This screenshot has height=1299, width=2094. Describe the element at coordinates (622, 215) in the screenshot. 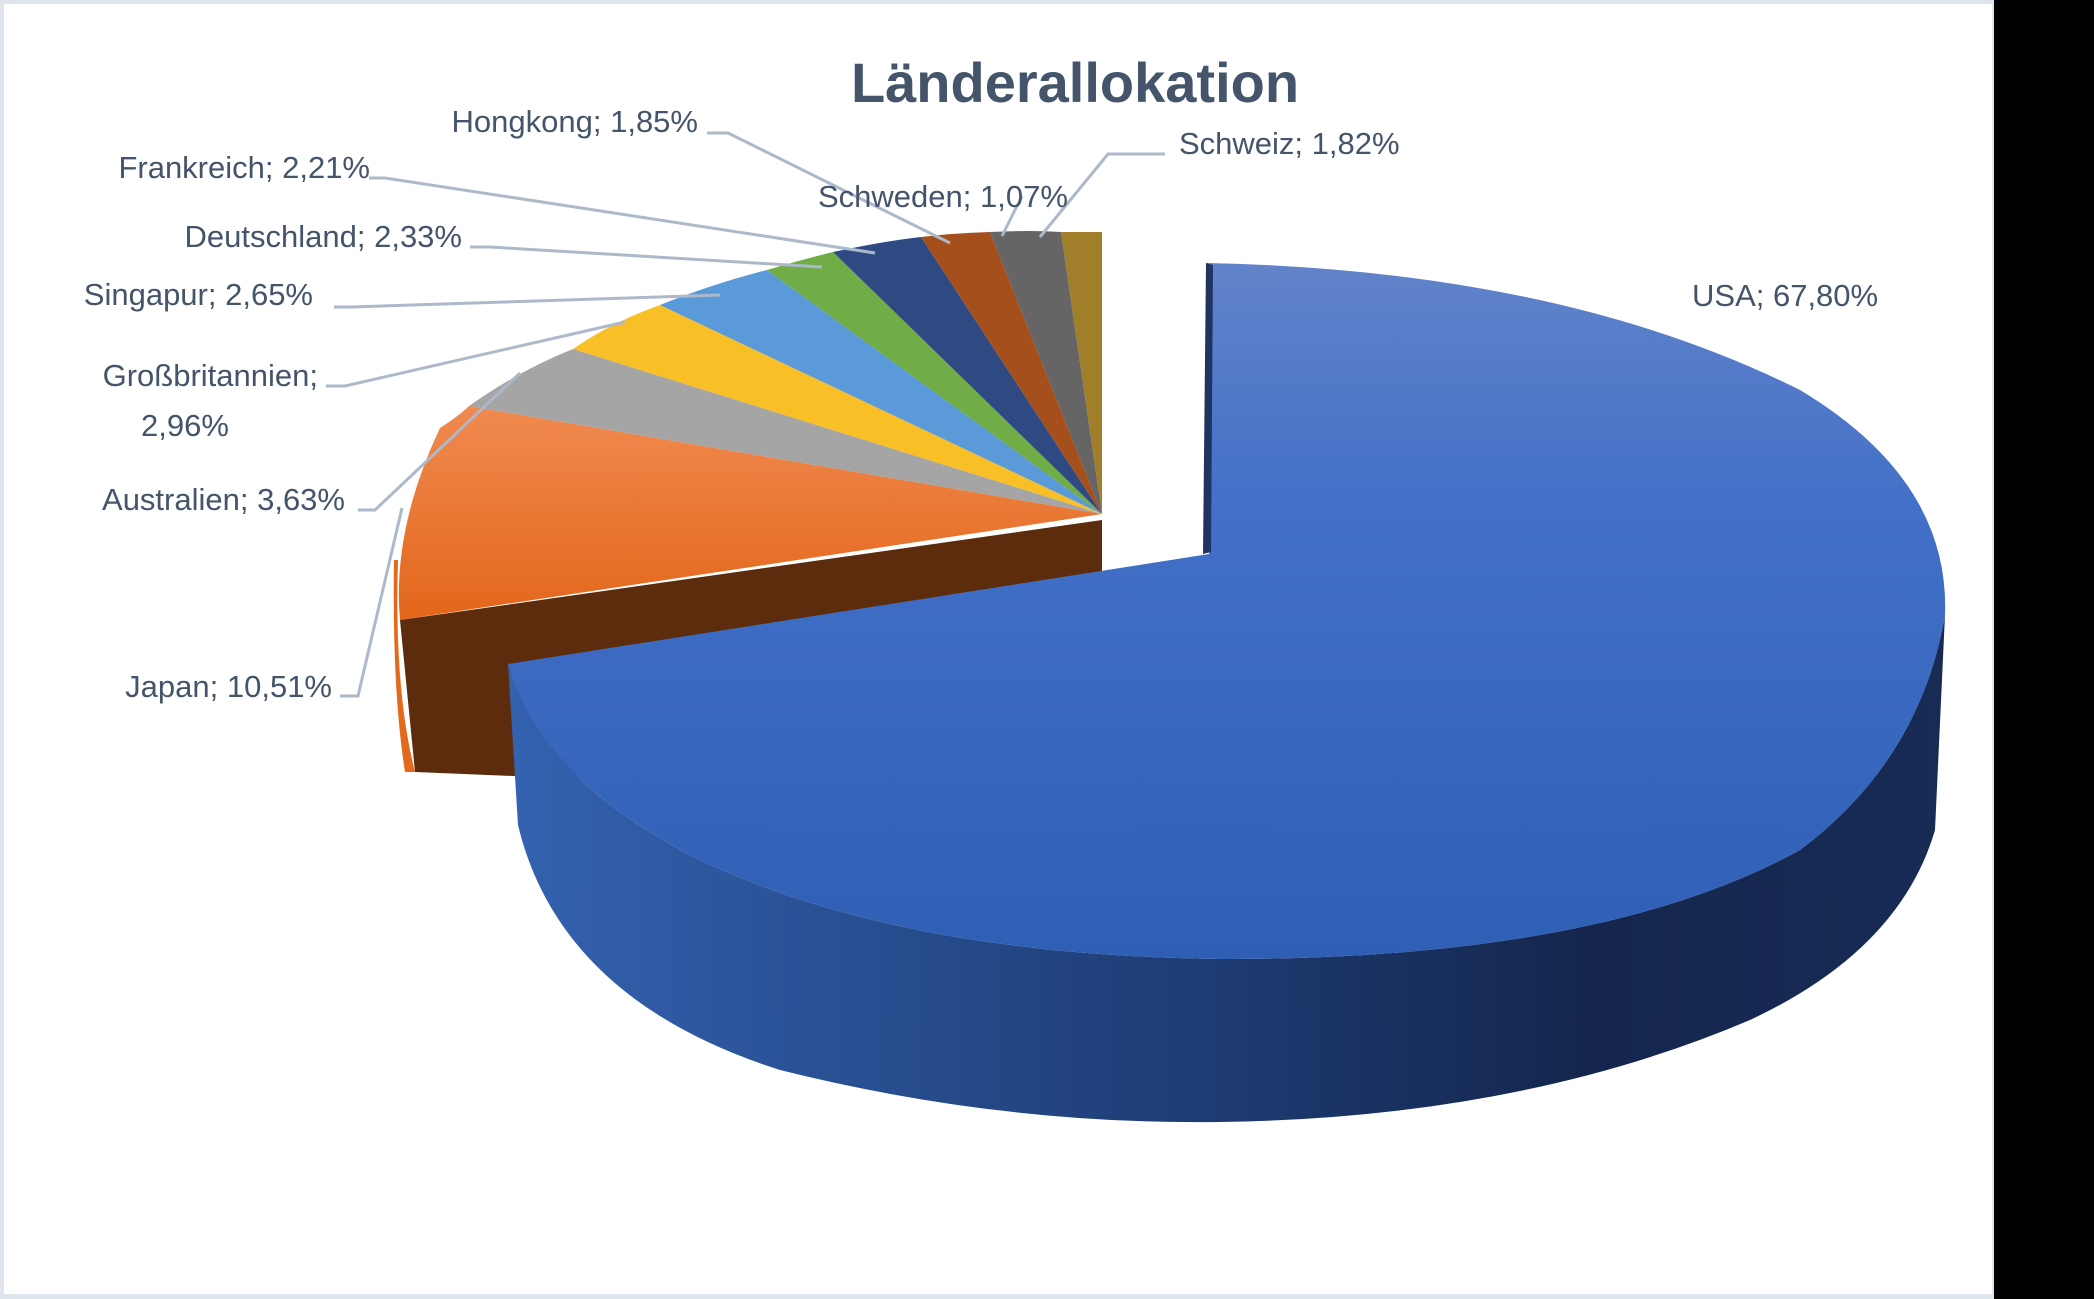

I see `leader-frankreich` at that location.